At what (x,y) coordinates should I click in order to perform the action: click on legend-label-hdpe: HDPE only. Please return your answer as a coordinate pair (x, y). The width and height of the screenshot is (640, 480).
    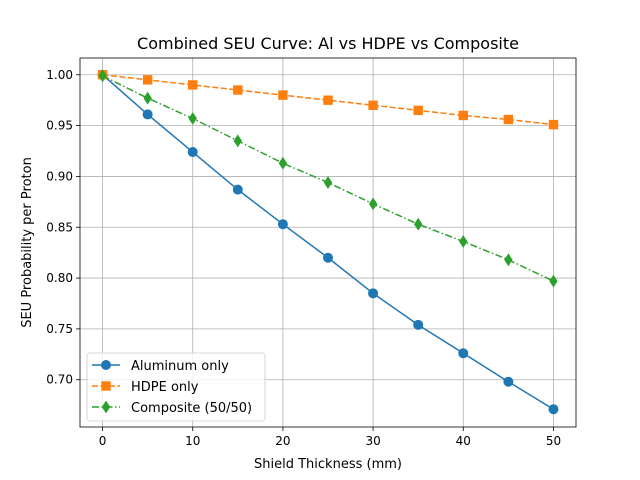
    Looking at the image, I should click on (165, 387).